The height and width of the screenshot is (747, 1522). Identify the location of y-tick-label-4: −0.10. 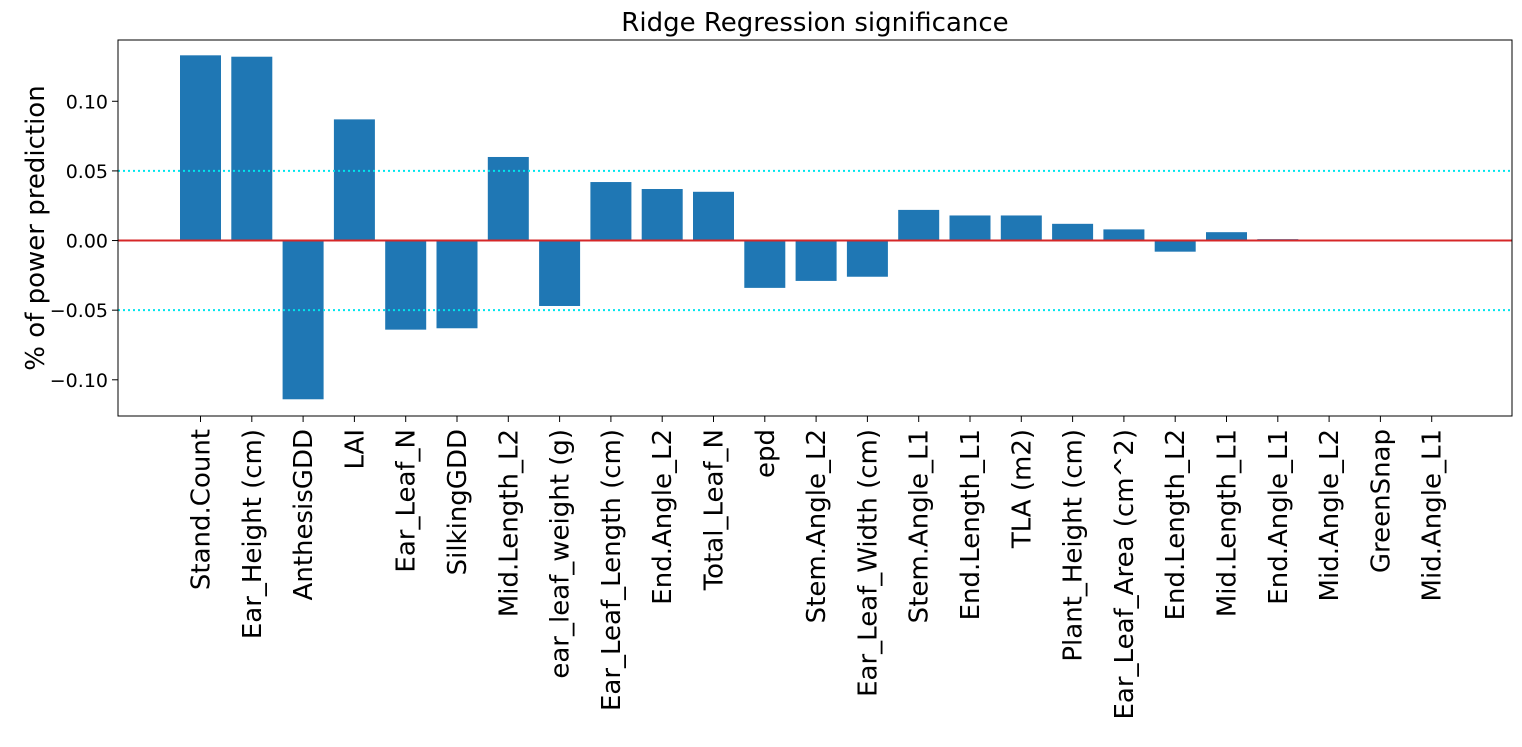
(79, 381).